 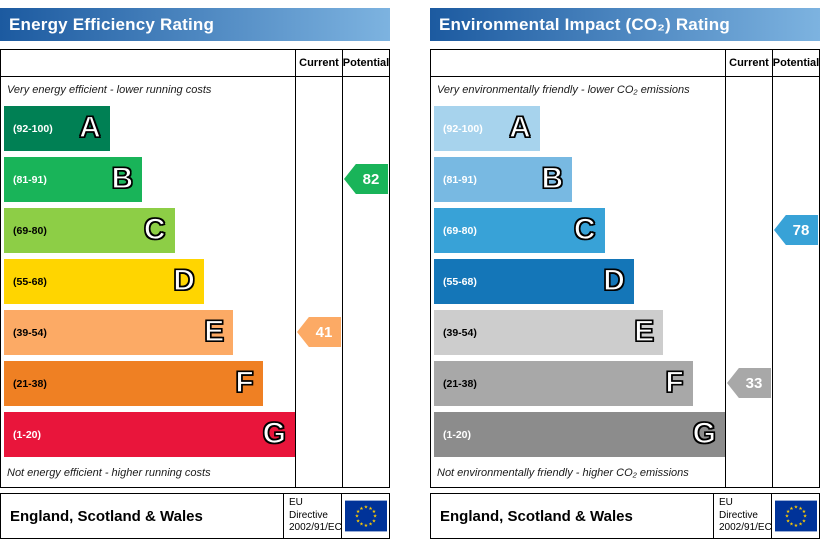 What do you see at coordinates (519, 230) in the screenshot?
I see `co2-band-bar-c: (69-80) C` at bounding box center [519, 230].